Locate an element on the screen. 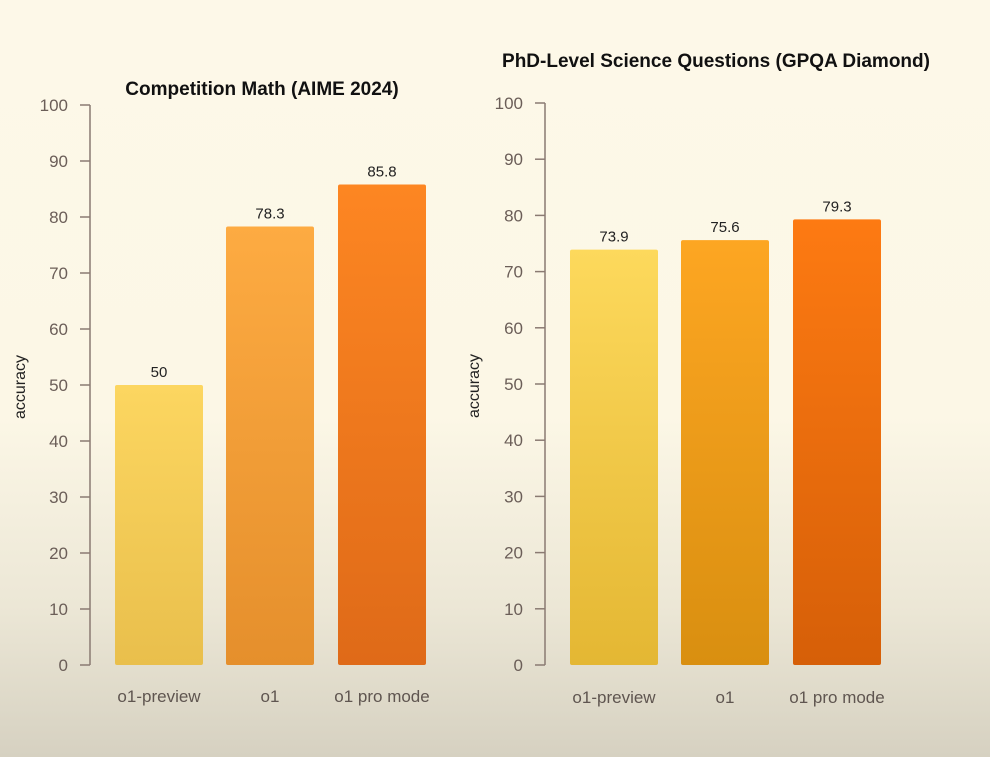 Image resolution: width=990 pixels, height=757 pixels. bar-value-label: 78.3 is located at coordinates (269, 214).